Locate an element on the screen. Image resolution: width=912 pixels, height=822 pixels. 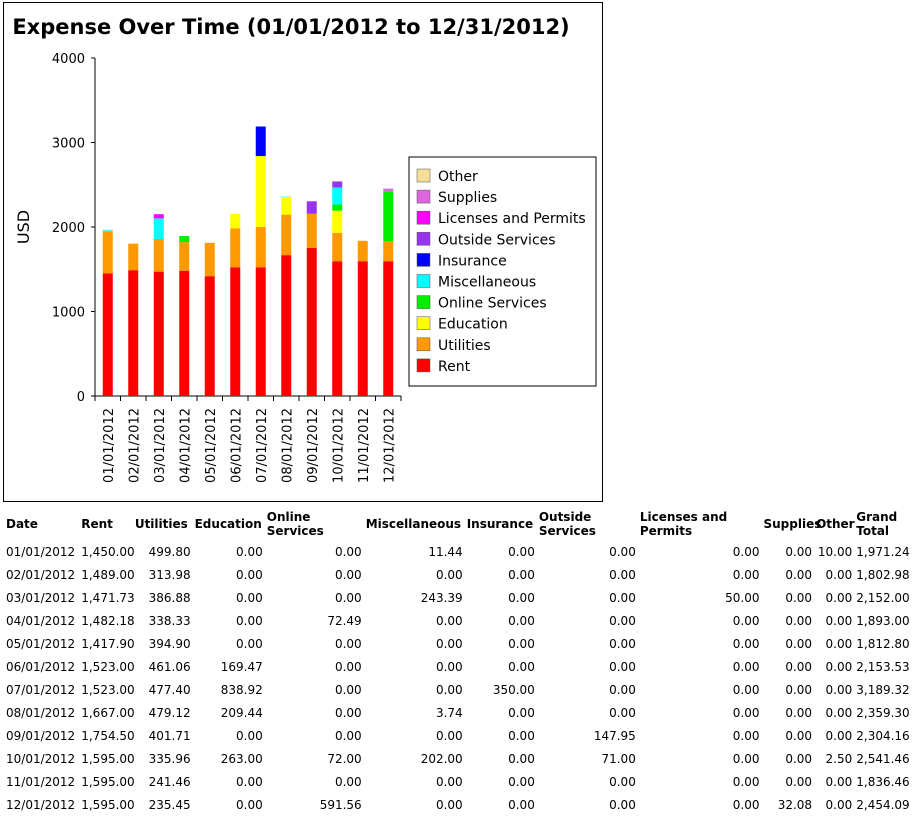
bar-rent-05-01-2012 is located at coordinates (209, 336).